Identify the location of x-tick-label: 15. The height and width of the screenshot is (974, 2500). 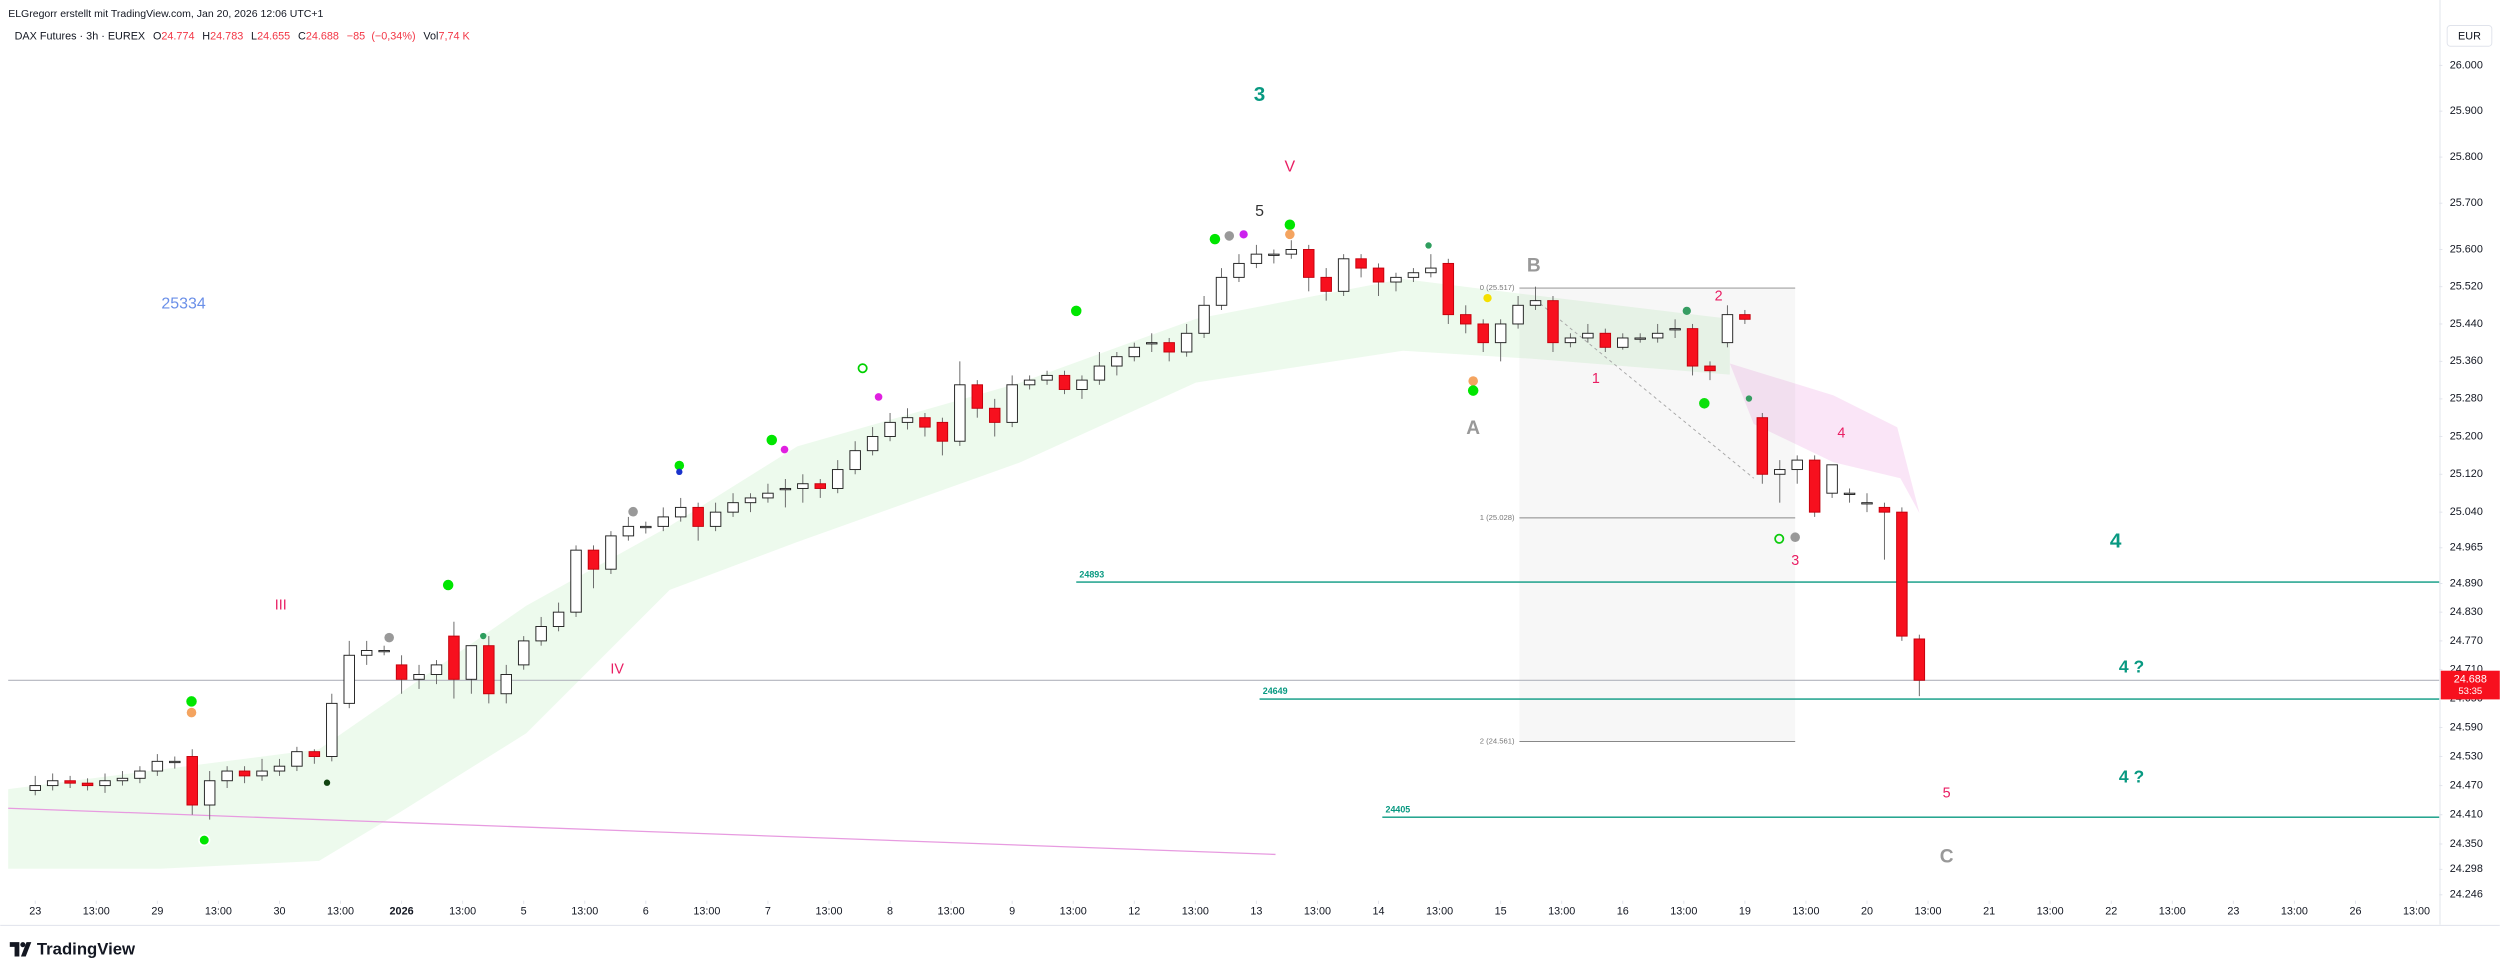
(1501, 912).